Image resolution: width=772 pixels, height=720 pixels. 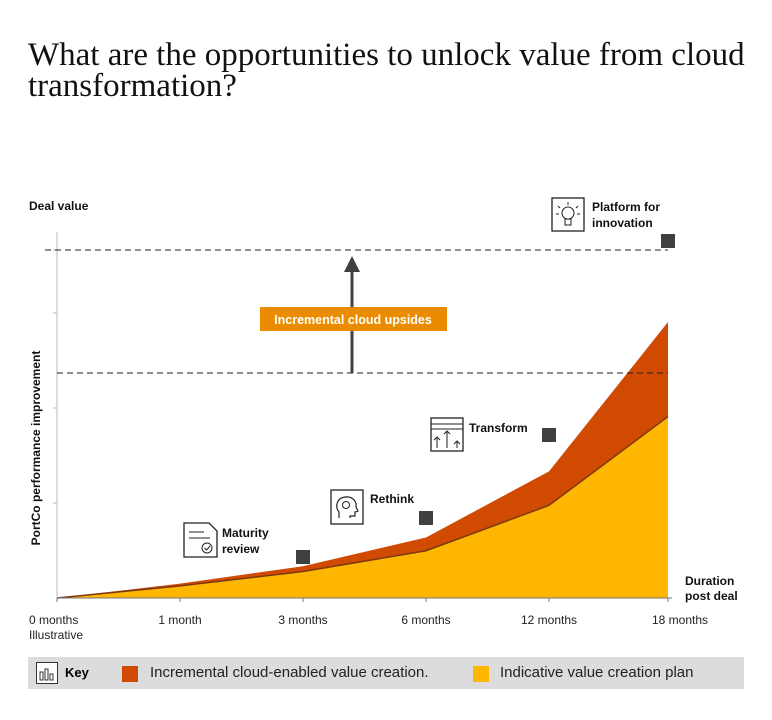 I want to click on milestone-label-transform: Transform, so click(x=498, y=428).